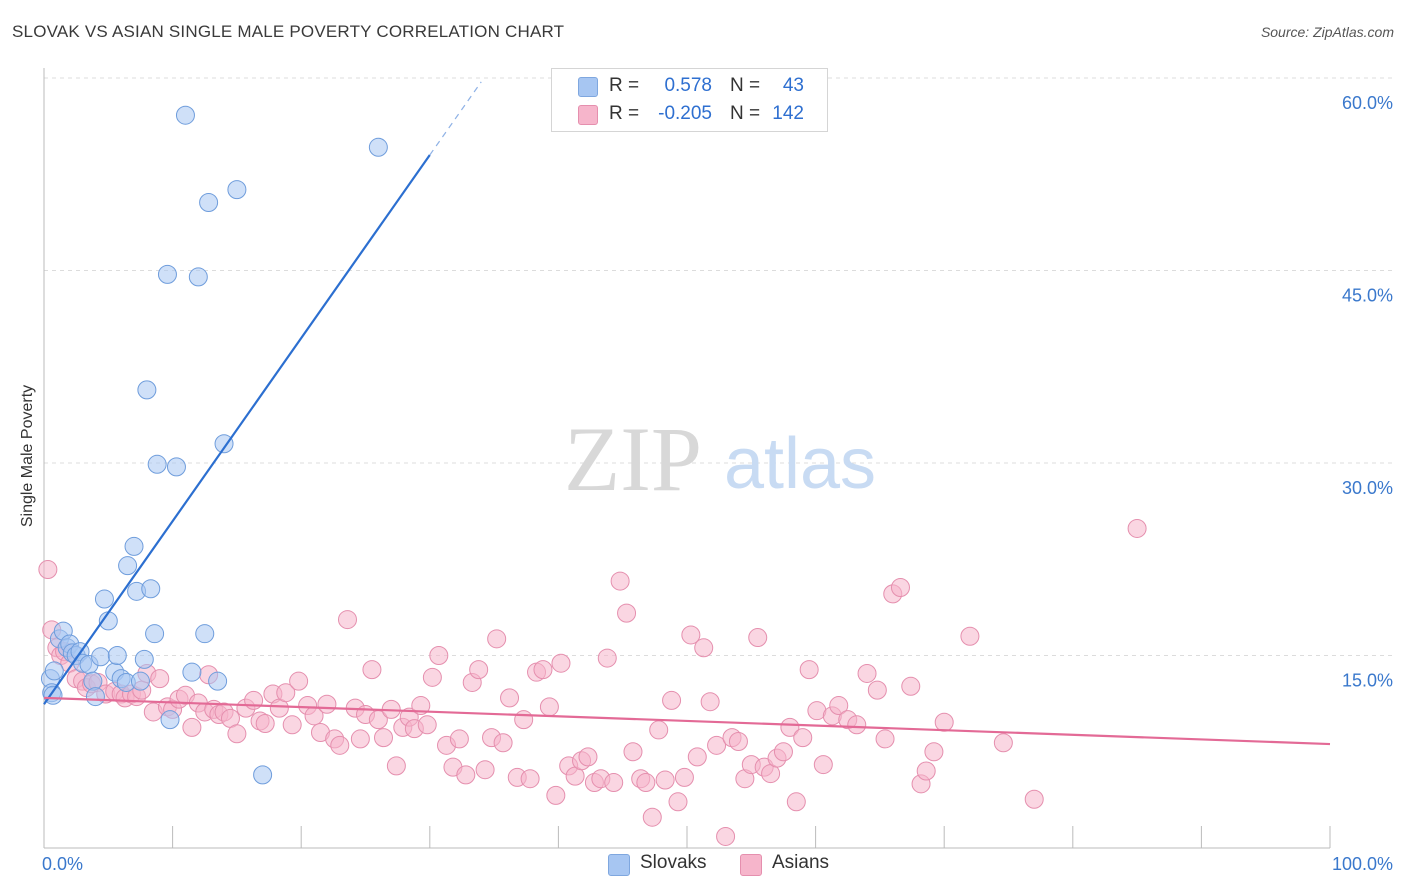  I want to click on n-value: 142, so click(788, 113).